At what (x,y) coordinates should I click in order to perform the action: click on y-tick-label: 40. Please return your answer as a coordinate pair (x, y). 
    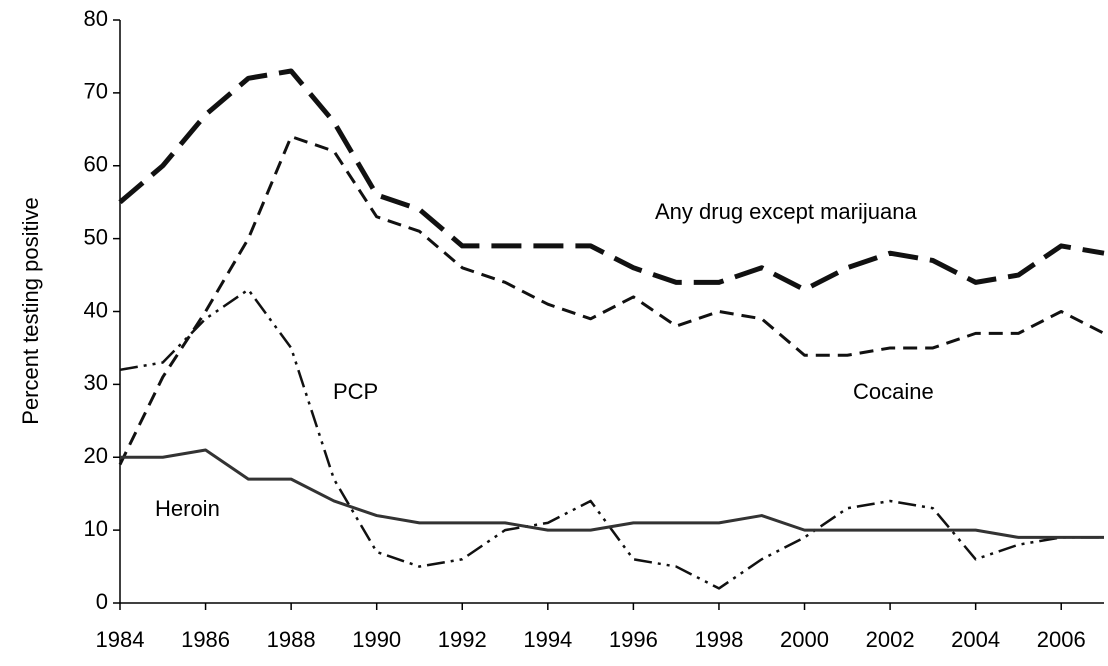
    Looking at the image, I should click on (96, 309).